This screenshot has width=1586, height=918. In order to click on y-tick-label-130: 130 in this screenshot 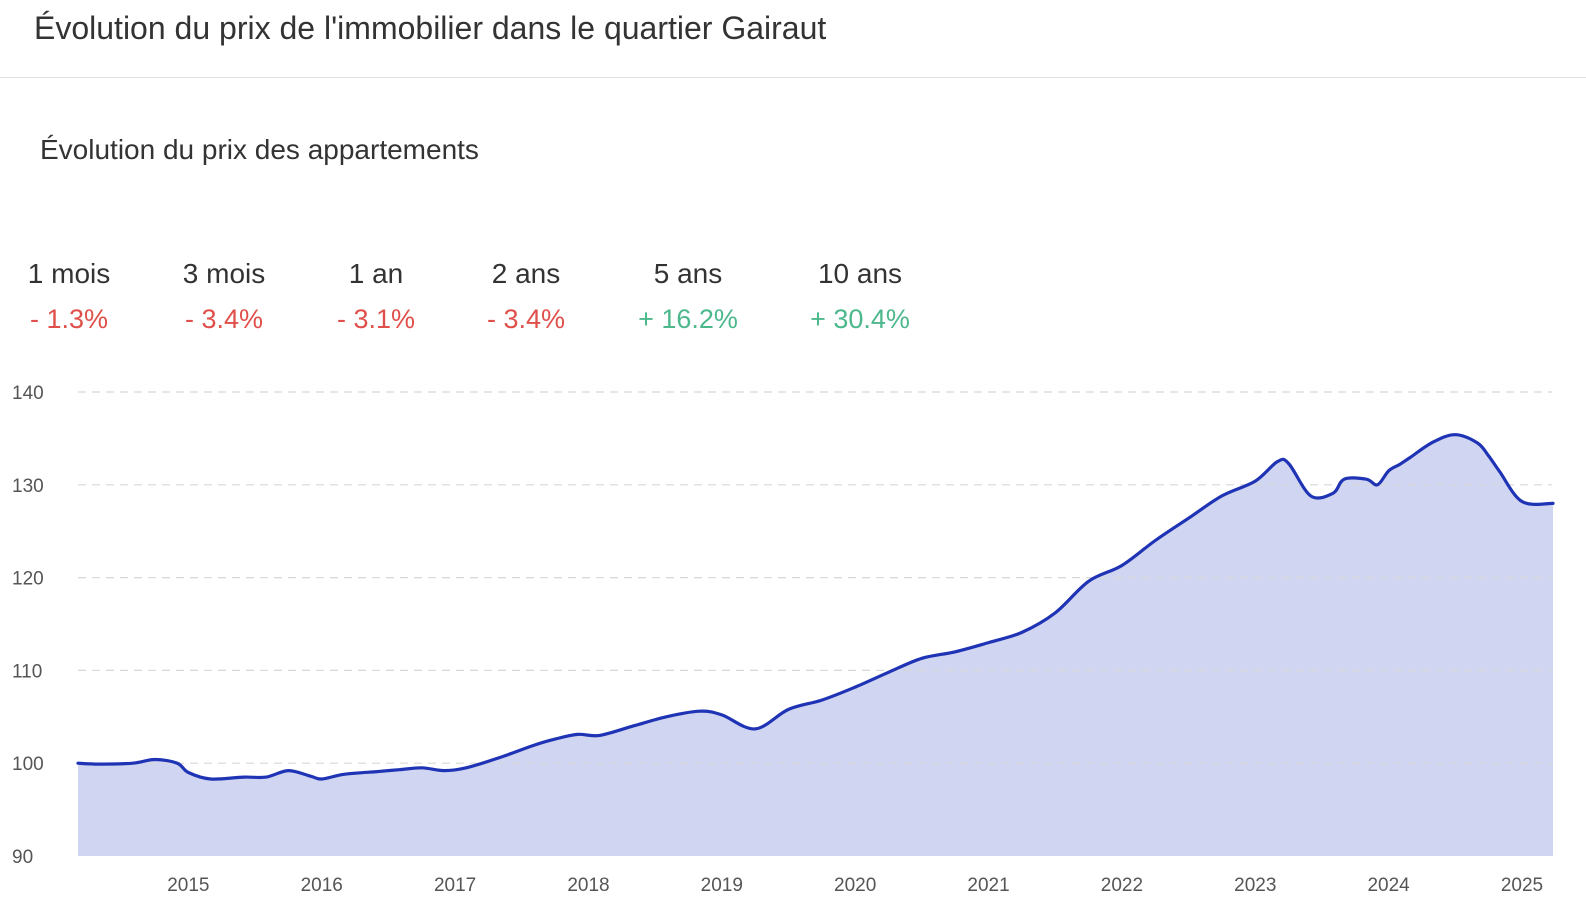, I will do `click(28, 486)`.